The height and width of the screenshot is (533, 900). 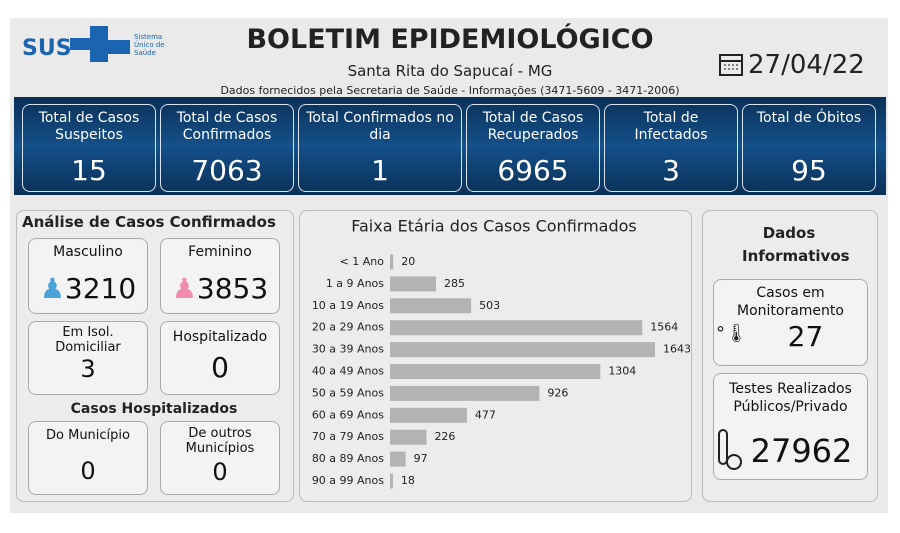 What do you see at coordinates (154, 409) in the screenshot?
I see `hosp-title: Casos Hospitalizados` at bounding box center [154, 409].